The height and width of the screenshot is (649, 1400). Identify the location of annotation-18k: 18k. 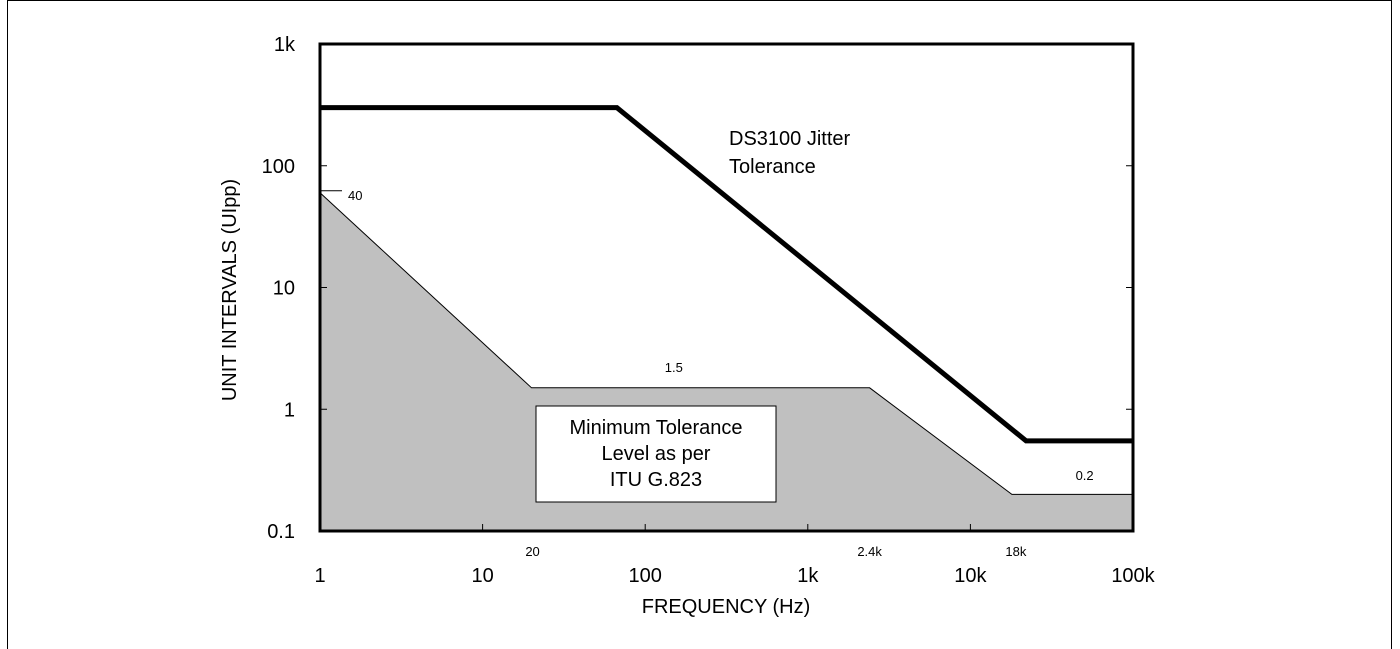
(1015, 551).